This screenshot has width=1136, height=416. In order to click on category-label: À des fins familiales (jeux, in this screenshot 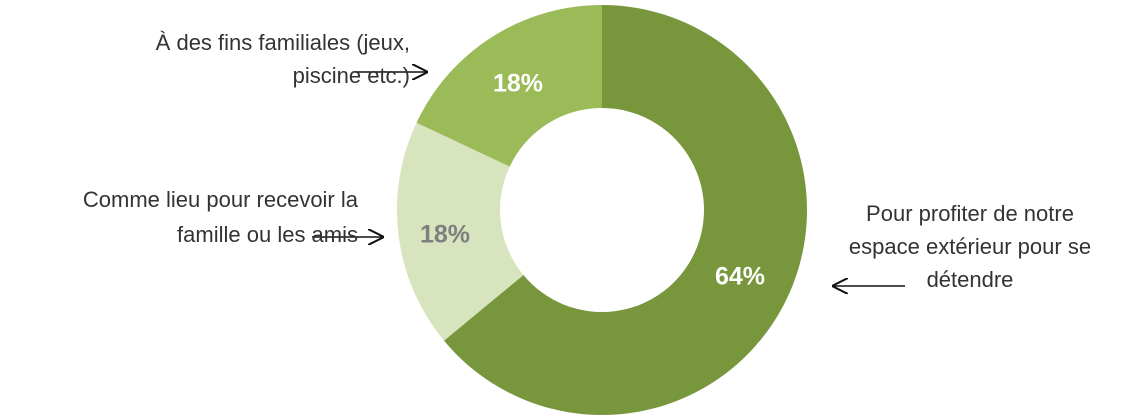, I will do `click(283, 42)`.